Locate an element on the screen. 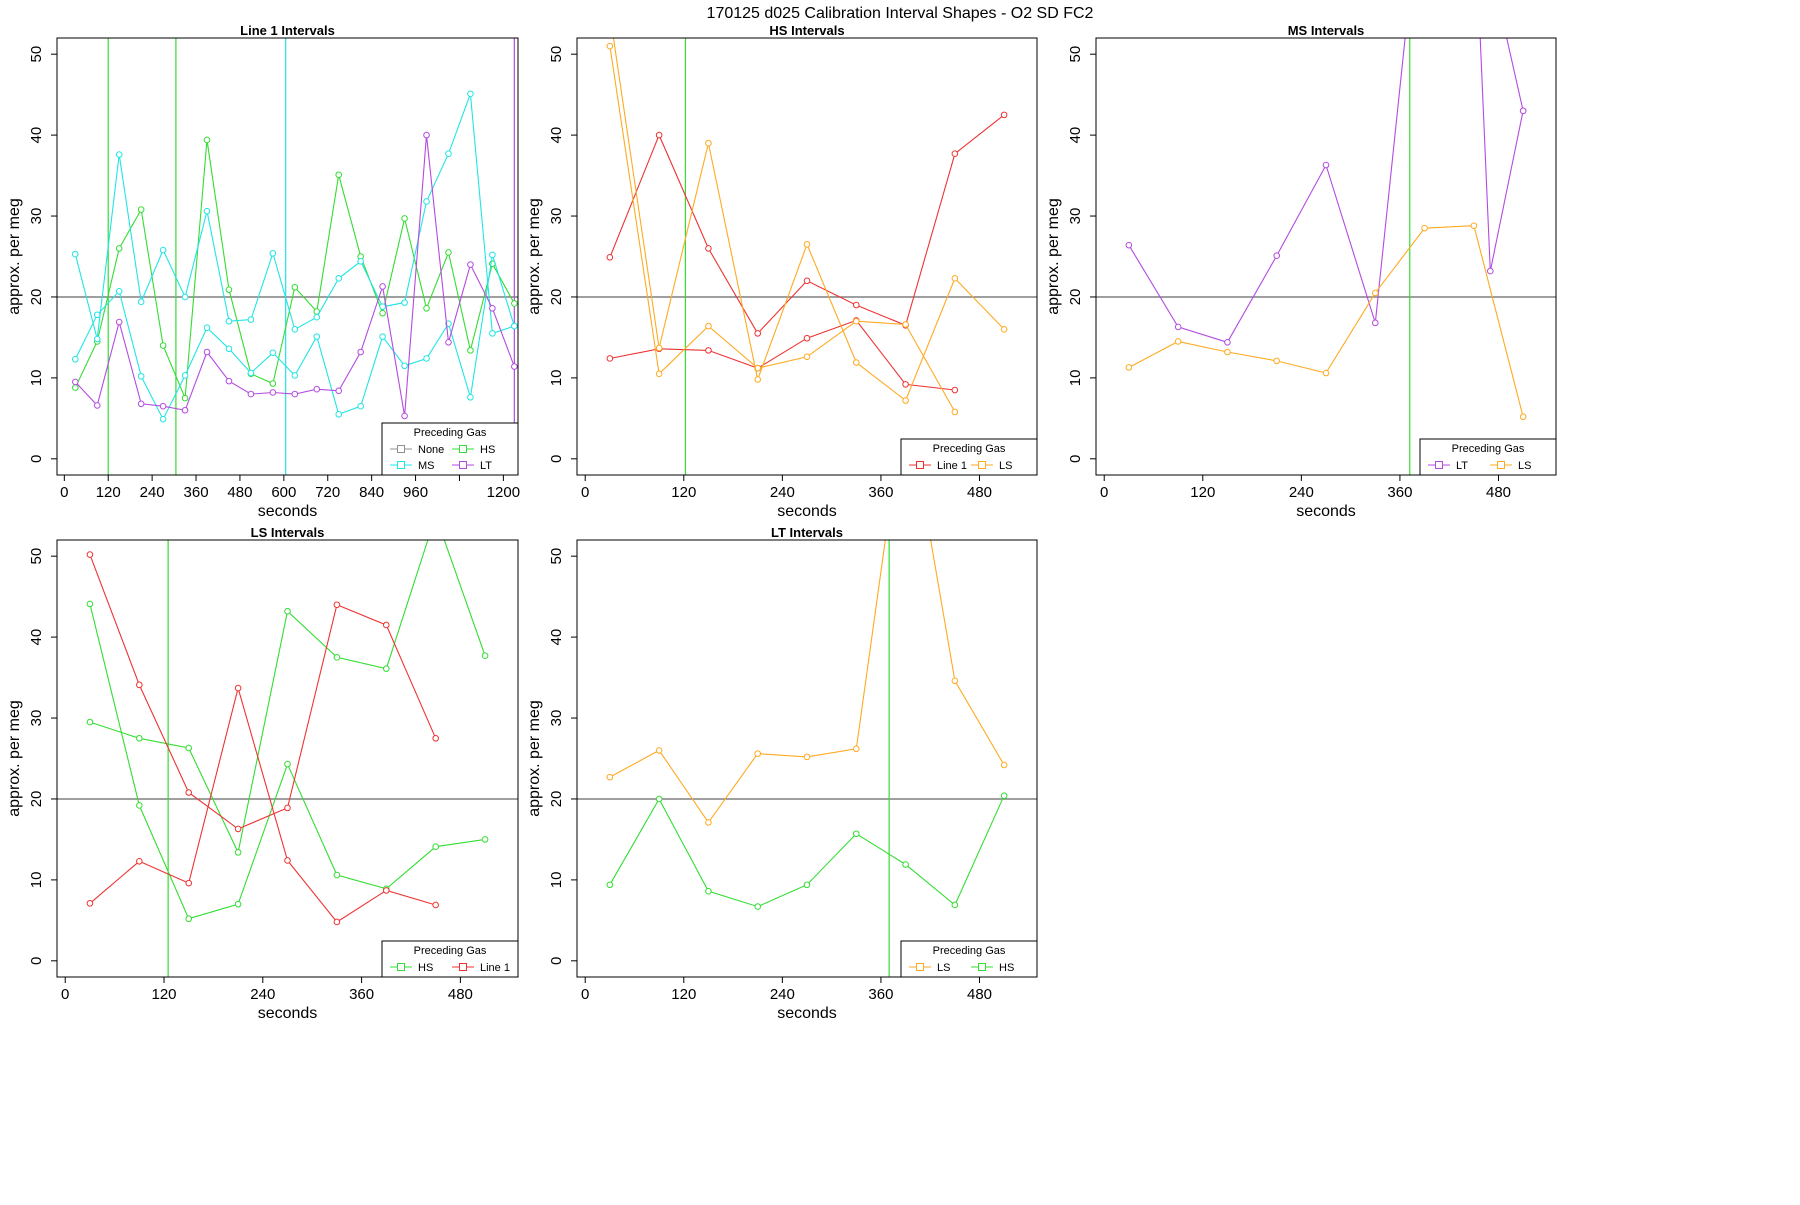 The image size is (1800, 1205). x-tick-label: 120 is located at coordinates (164, 994).